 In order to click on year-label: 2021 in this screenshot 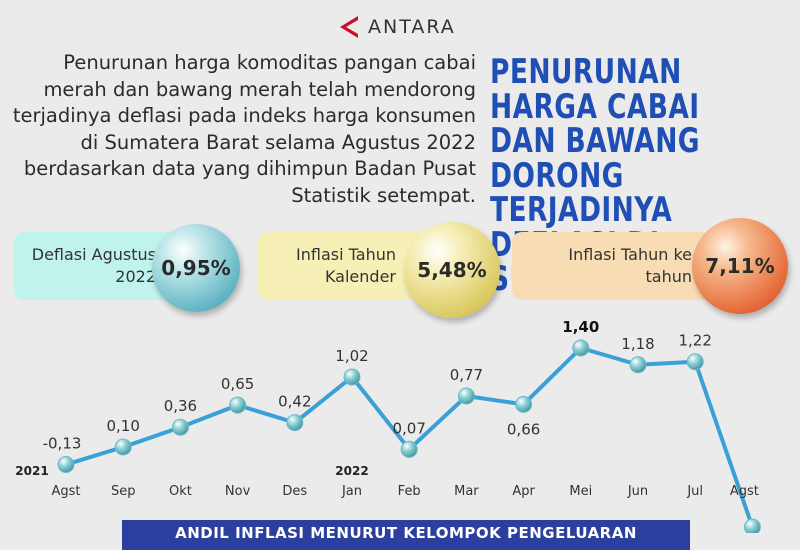, I will do `click(31, 471)`.